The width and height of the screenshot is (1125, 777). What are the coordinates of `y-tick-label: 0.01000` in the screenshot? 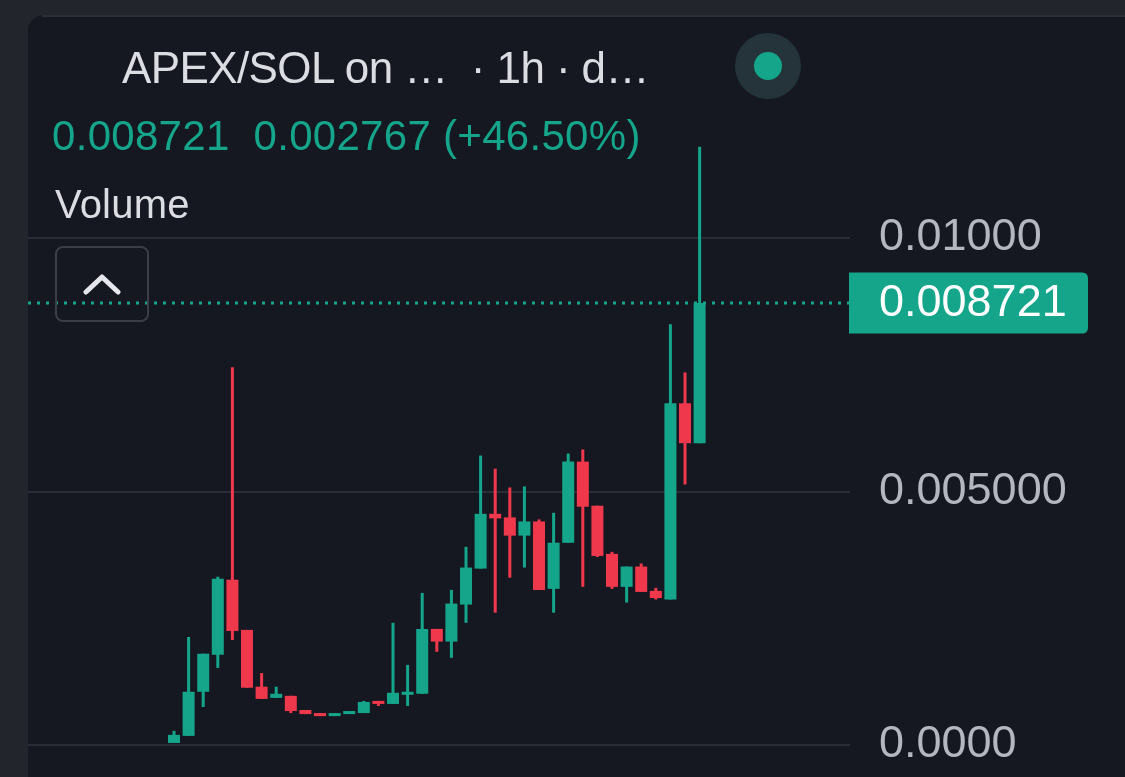 It's located at (960, 235).